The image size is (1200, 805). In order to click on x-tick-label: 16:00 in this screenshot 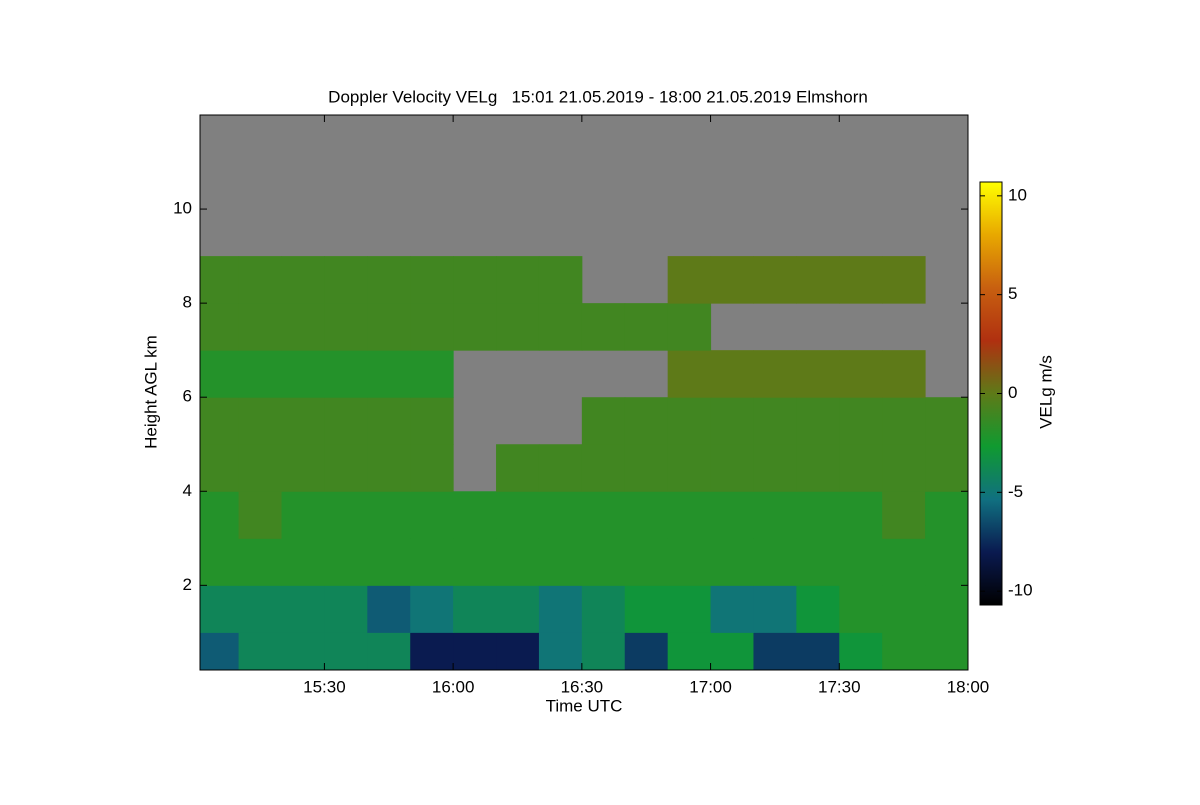, I will do `click(453, 686)`.